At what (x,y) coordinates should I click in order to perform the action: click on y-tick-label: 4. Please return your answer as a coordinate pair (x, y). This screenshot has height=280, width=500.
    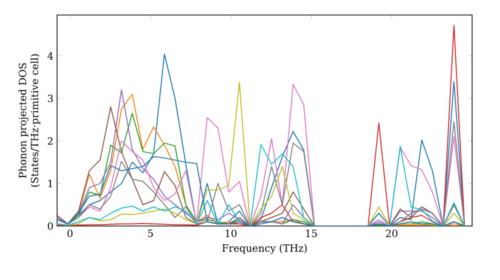
    Looking at the image, I should click on (50, 56).